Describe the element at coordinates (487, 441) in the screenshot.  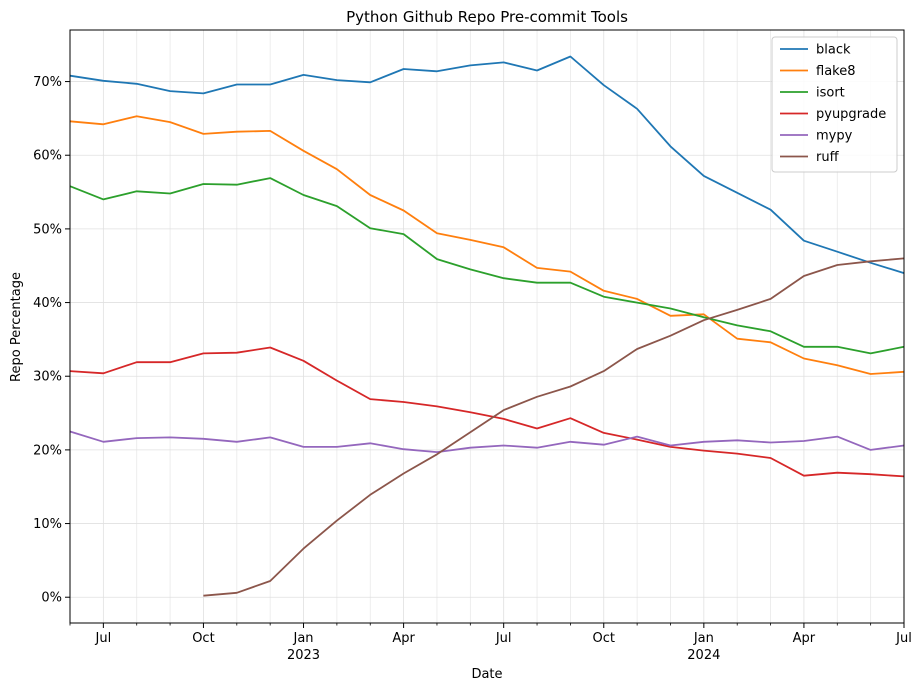
I see `series-line-mypy` at that location.